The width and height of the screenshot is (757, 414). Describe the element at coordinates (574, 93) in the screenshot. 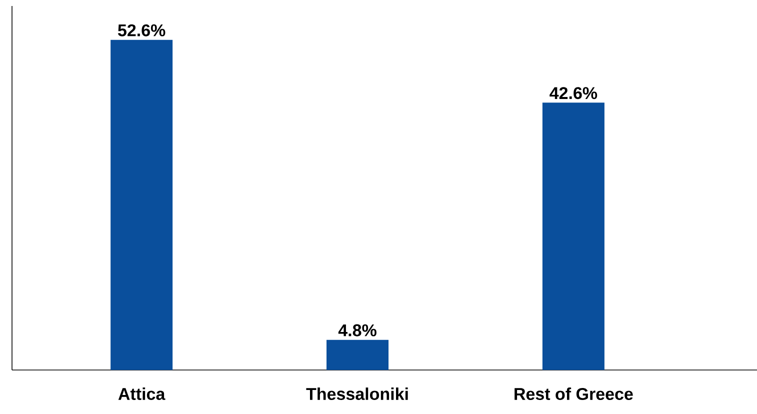

I see `data-label: 42.6%` at that location.